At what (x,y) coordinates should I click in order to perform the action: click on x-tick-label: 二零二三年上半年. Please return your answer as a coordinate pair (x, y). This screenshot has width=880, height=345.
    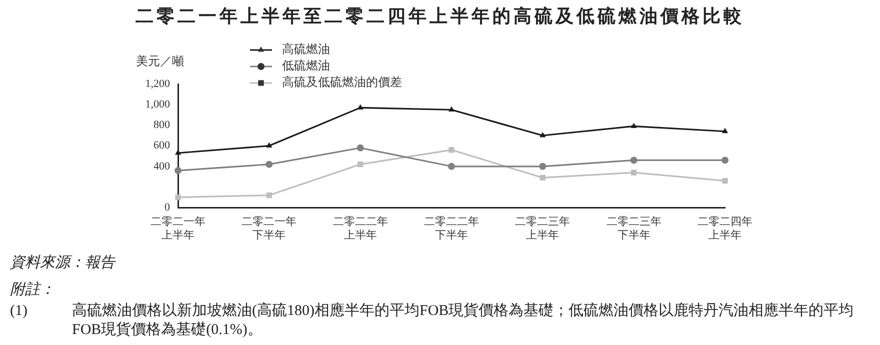
    Looking at the image, I should click on (542, 229).